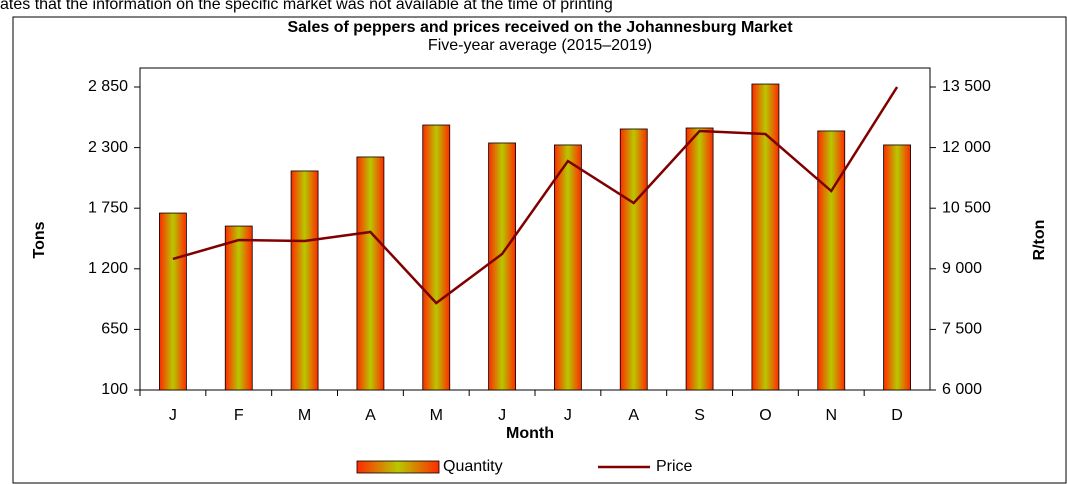 The width and height of the screenshot is (1067, 484). Describe the element at coordinates (674, 466) in the screenshot. I see `legend-label: Price` at that location.